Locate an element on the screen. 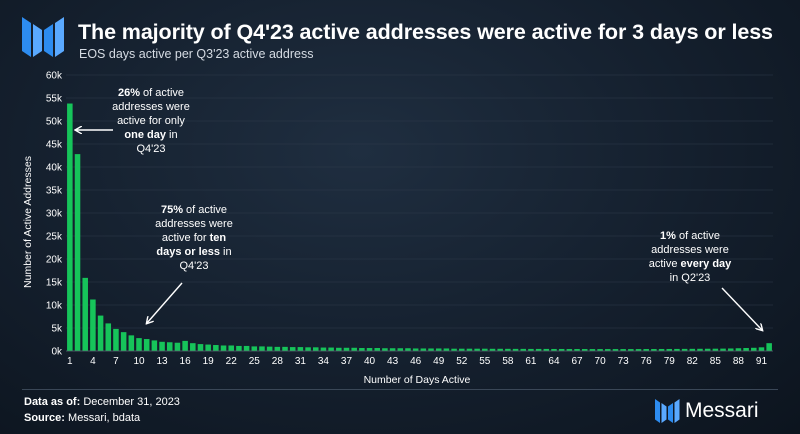 The width and height of the screenshot is (800, 434). y-tick-label: 55k is located at coordinates (54, 99).